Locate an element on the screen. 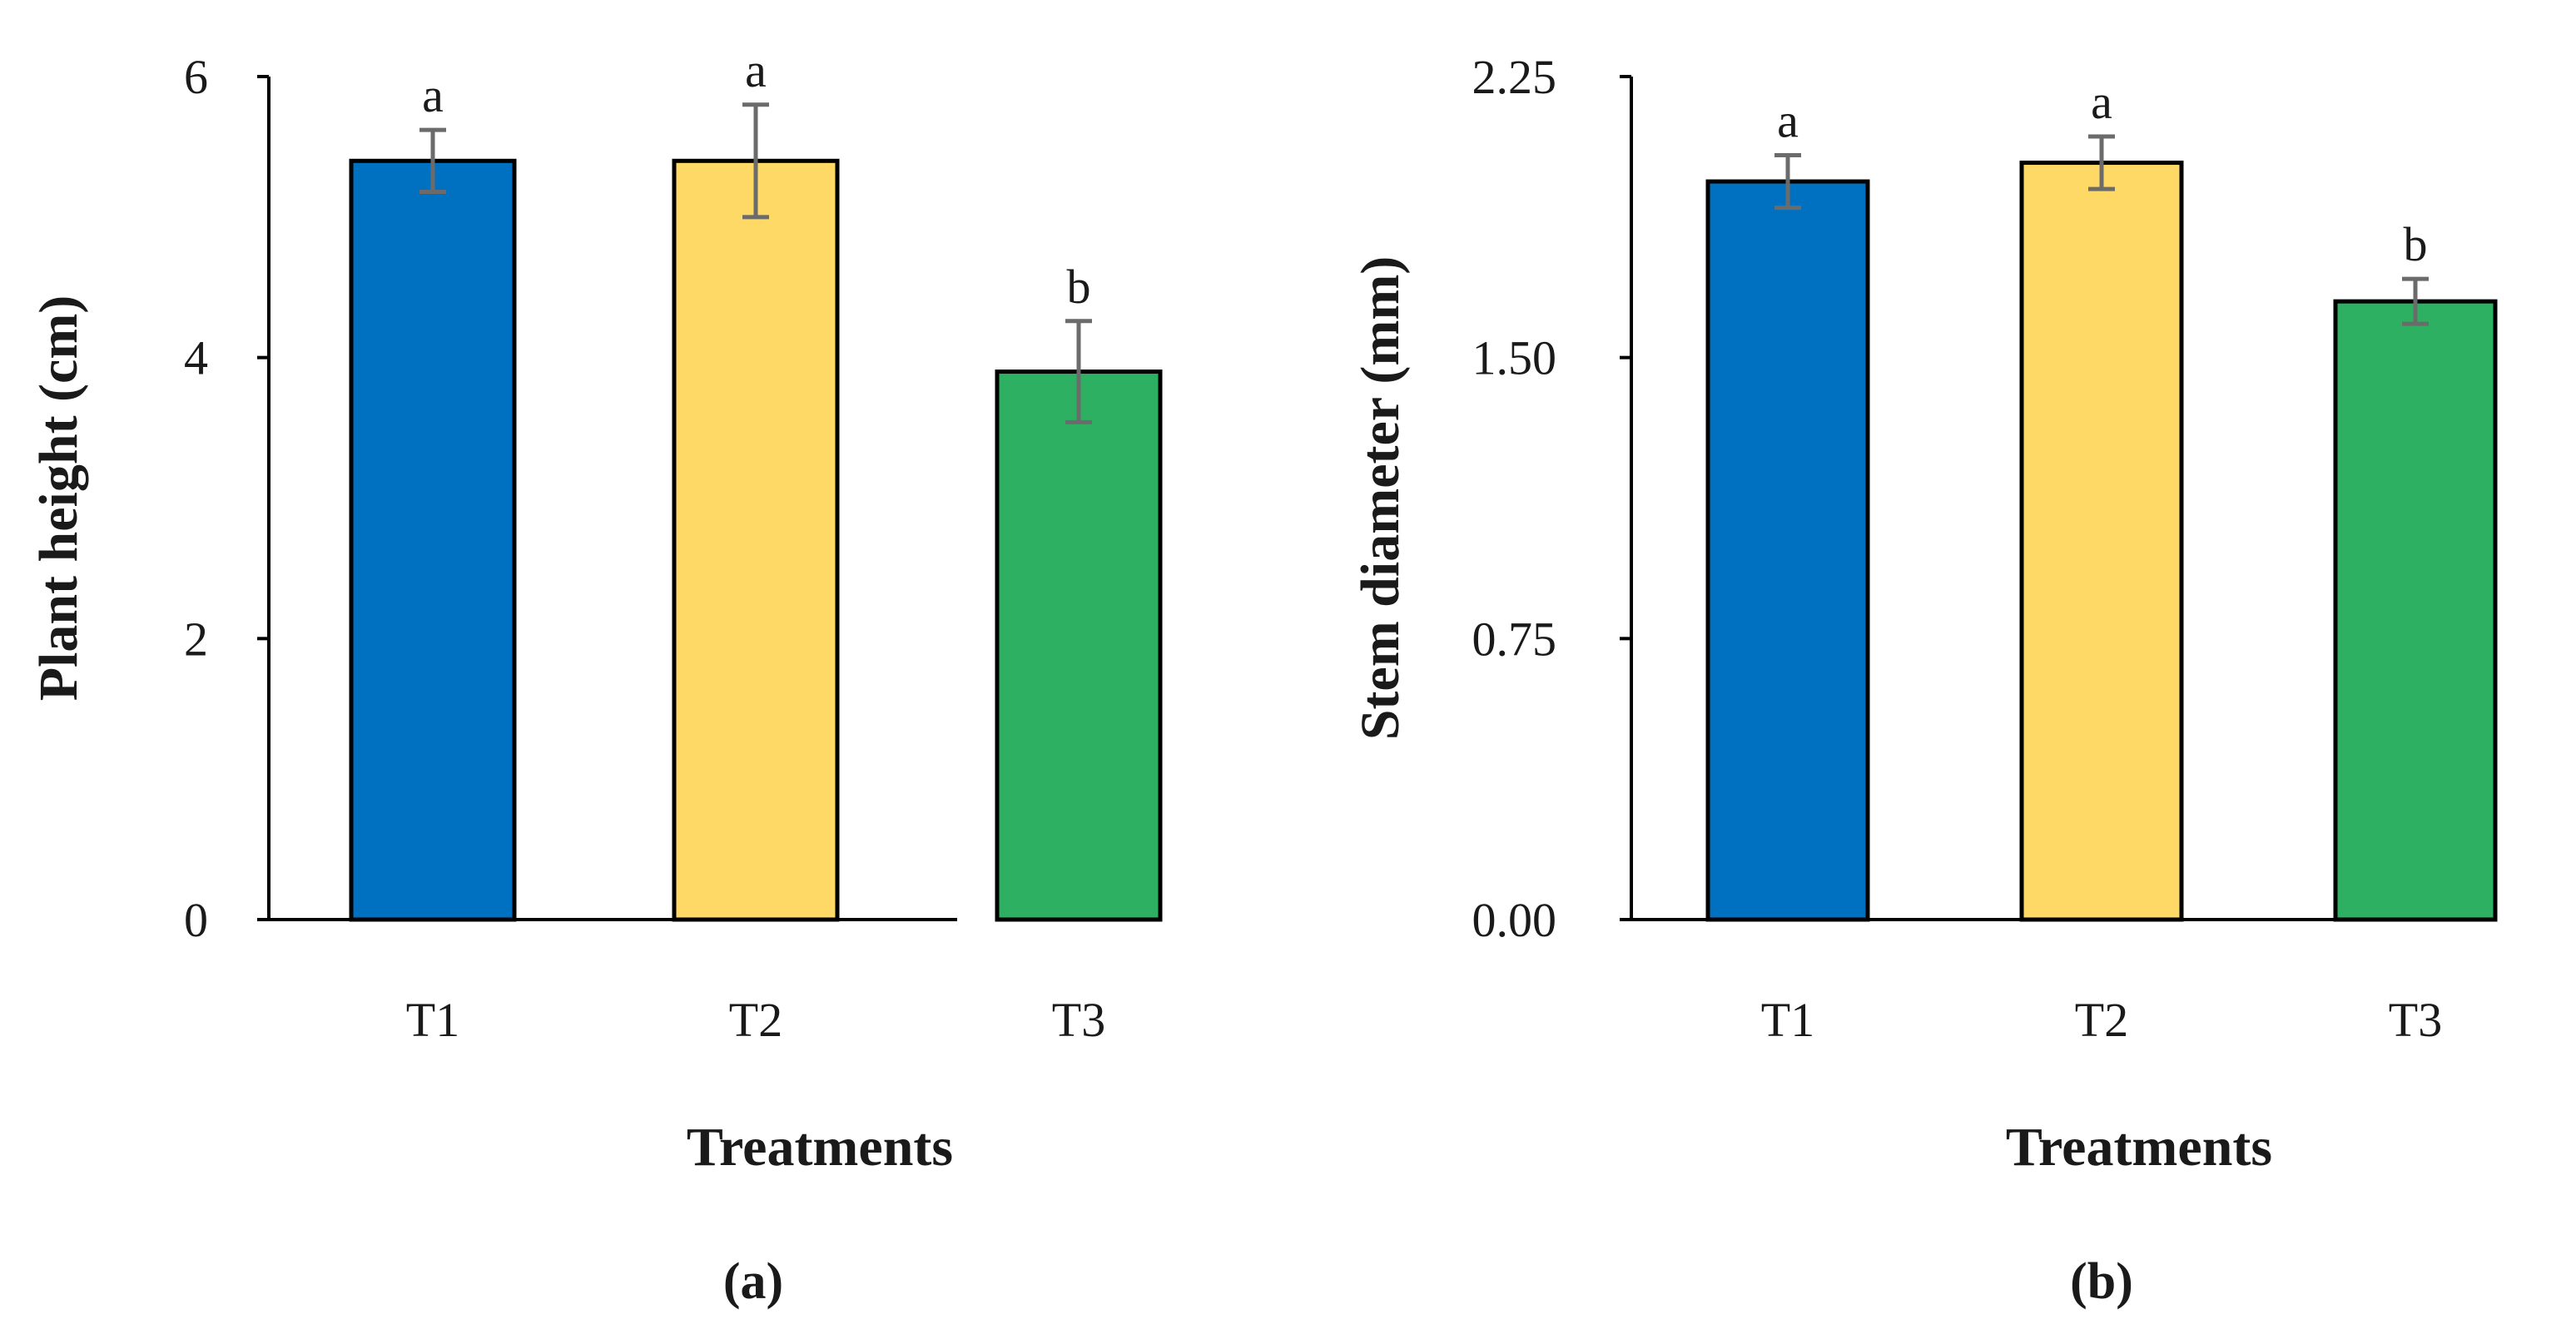 This screenshot has width=2576, height=1344. y-tick-label: 0 is located at coordinates (196, 920).